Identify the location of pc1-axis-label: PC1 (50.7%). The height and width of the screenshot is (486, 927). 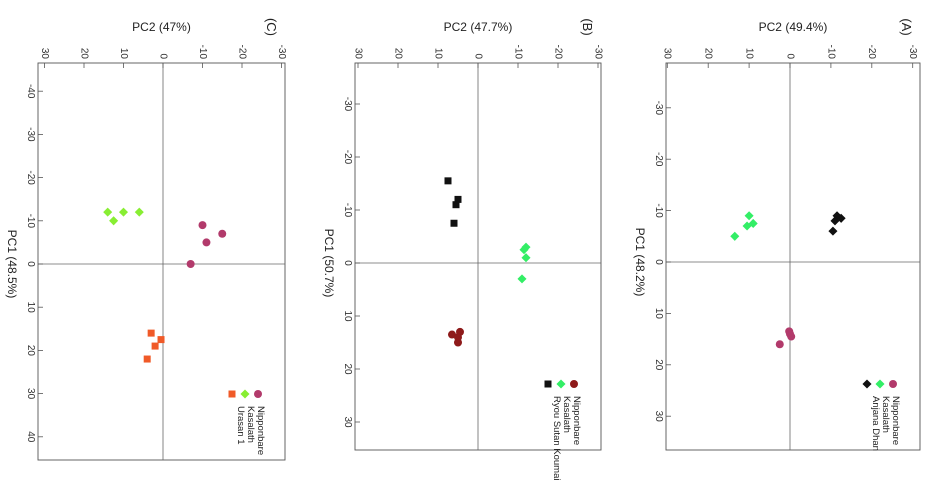
(329, 263).